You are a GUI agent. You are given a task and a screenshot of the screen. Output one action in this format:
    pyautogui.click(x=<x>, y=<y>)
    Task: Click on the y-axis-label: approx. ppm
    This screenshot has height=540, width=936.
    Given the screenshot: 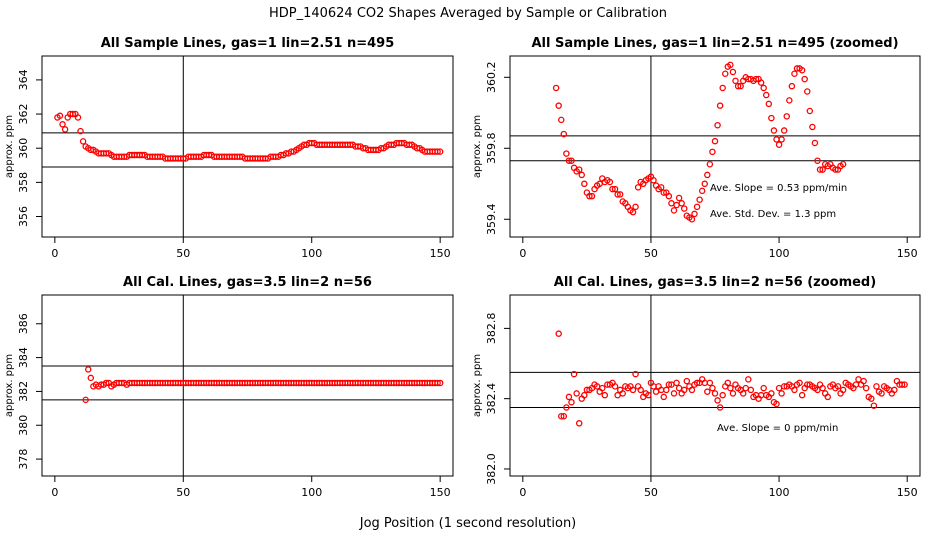 What is the action you would take?
    pyautogui.click(x=477, y=146)
    